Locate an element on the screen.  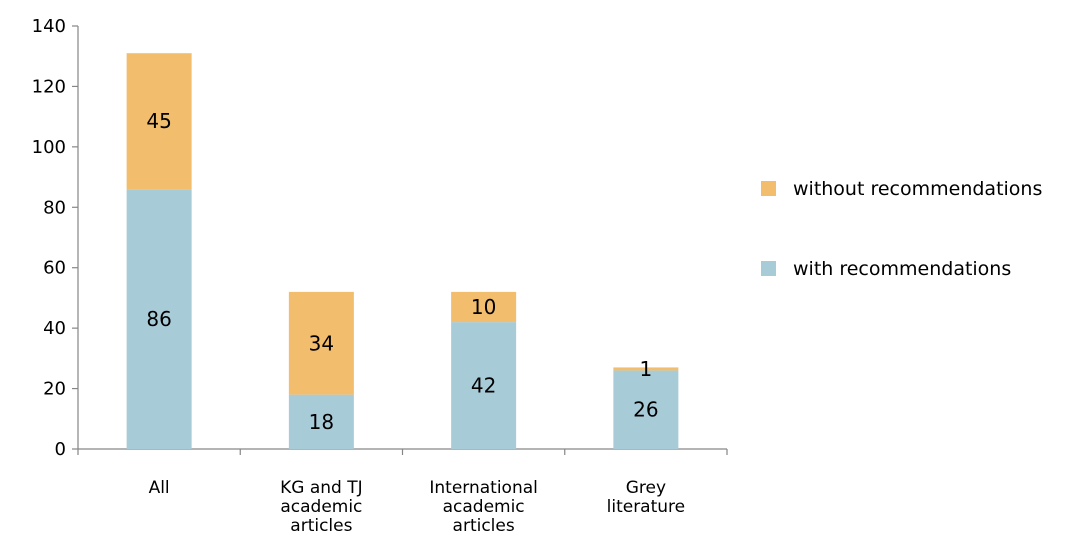
data-label: 26 is located at coordinates (645, 410).